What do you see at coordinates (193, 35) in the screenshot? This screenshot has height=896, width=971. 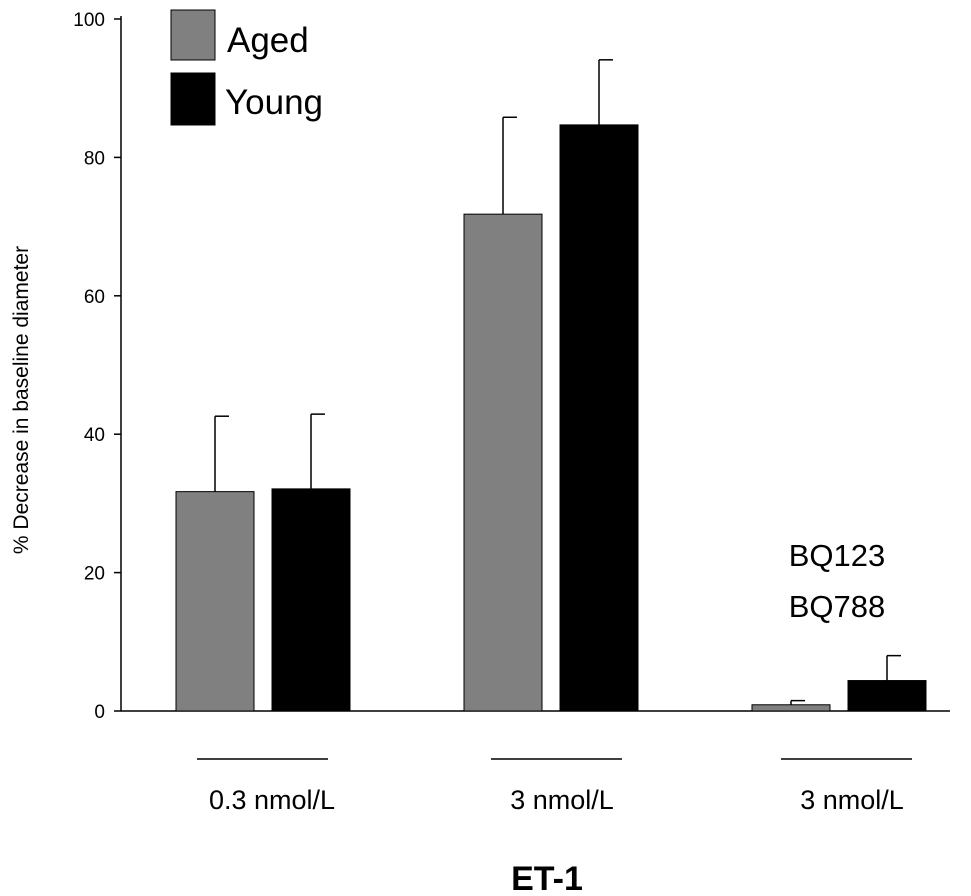 I see `legend-swatch-aged` at bounding box center [193, 35].